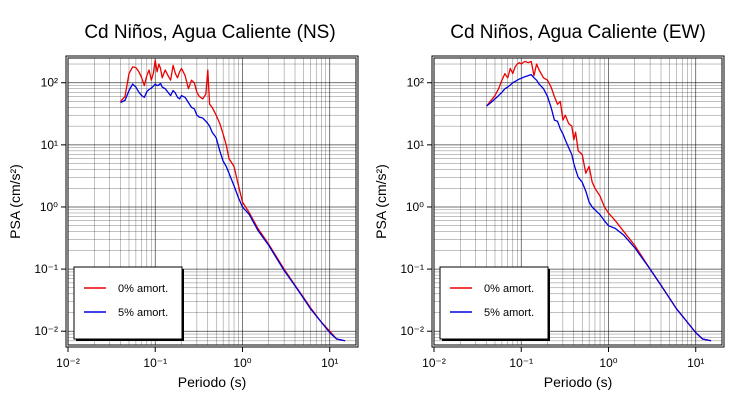 The image size is (730, 400). Describe the element at coordinates (578, 32) in the screenshot. I see `chart-title: Cd Niños, Agua Caliente (EW)` at that location.